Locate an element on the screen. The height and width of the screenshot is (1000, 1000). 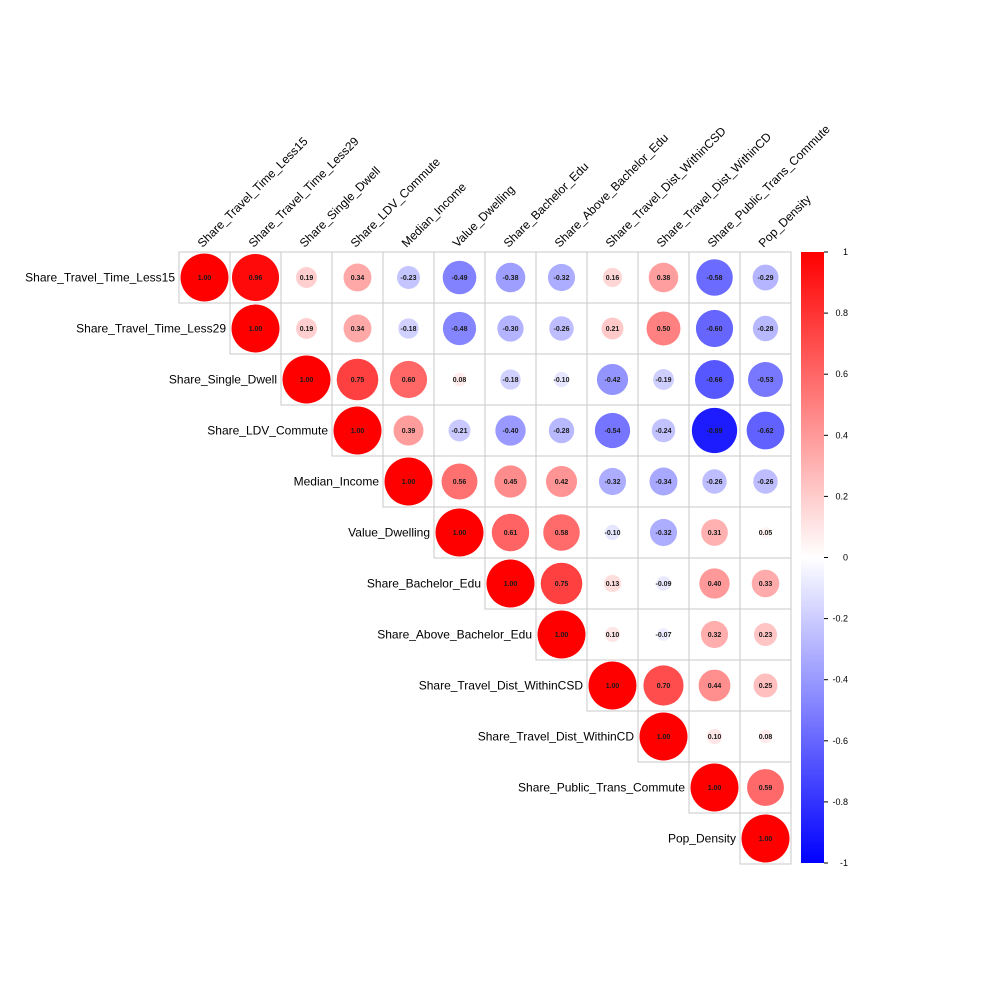
correlation-value-label: -0.34 is located at coordinates (664, 482).